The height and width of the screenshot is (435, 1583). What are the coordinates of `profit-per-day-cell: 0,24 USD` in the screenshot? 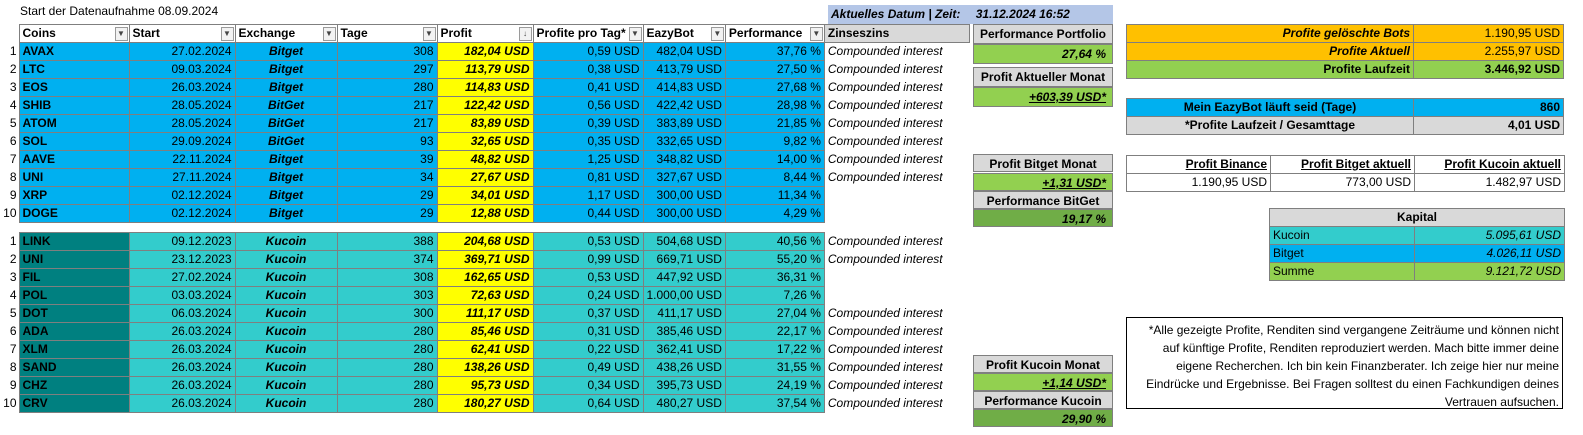 It's located at (588, 295).